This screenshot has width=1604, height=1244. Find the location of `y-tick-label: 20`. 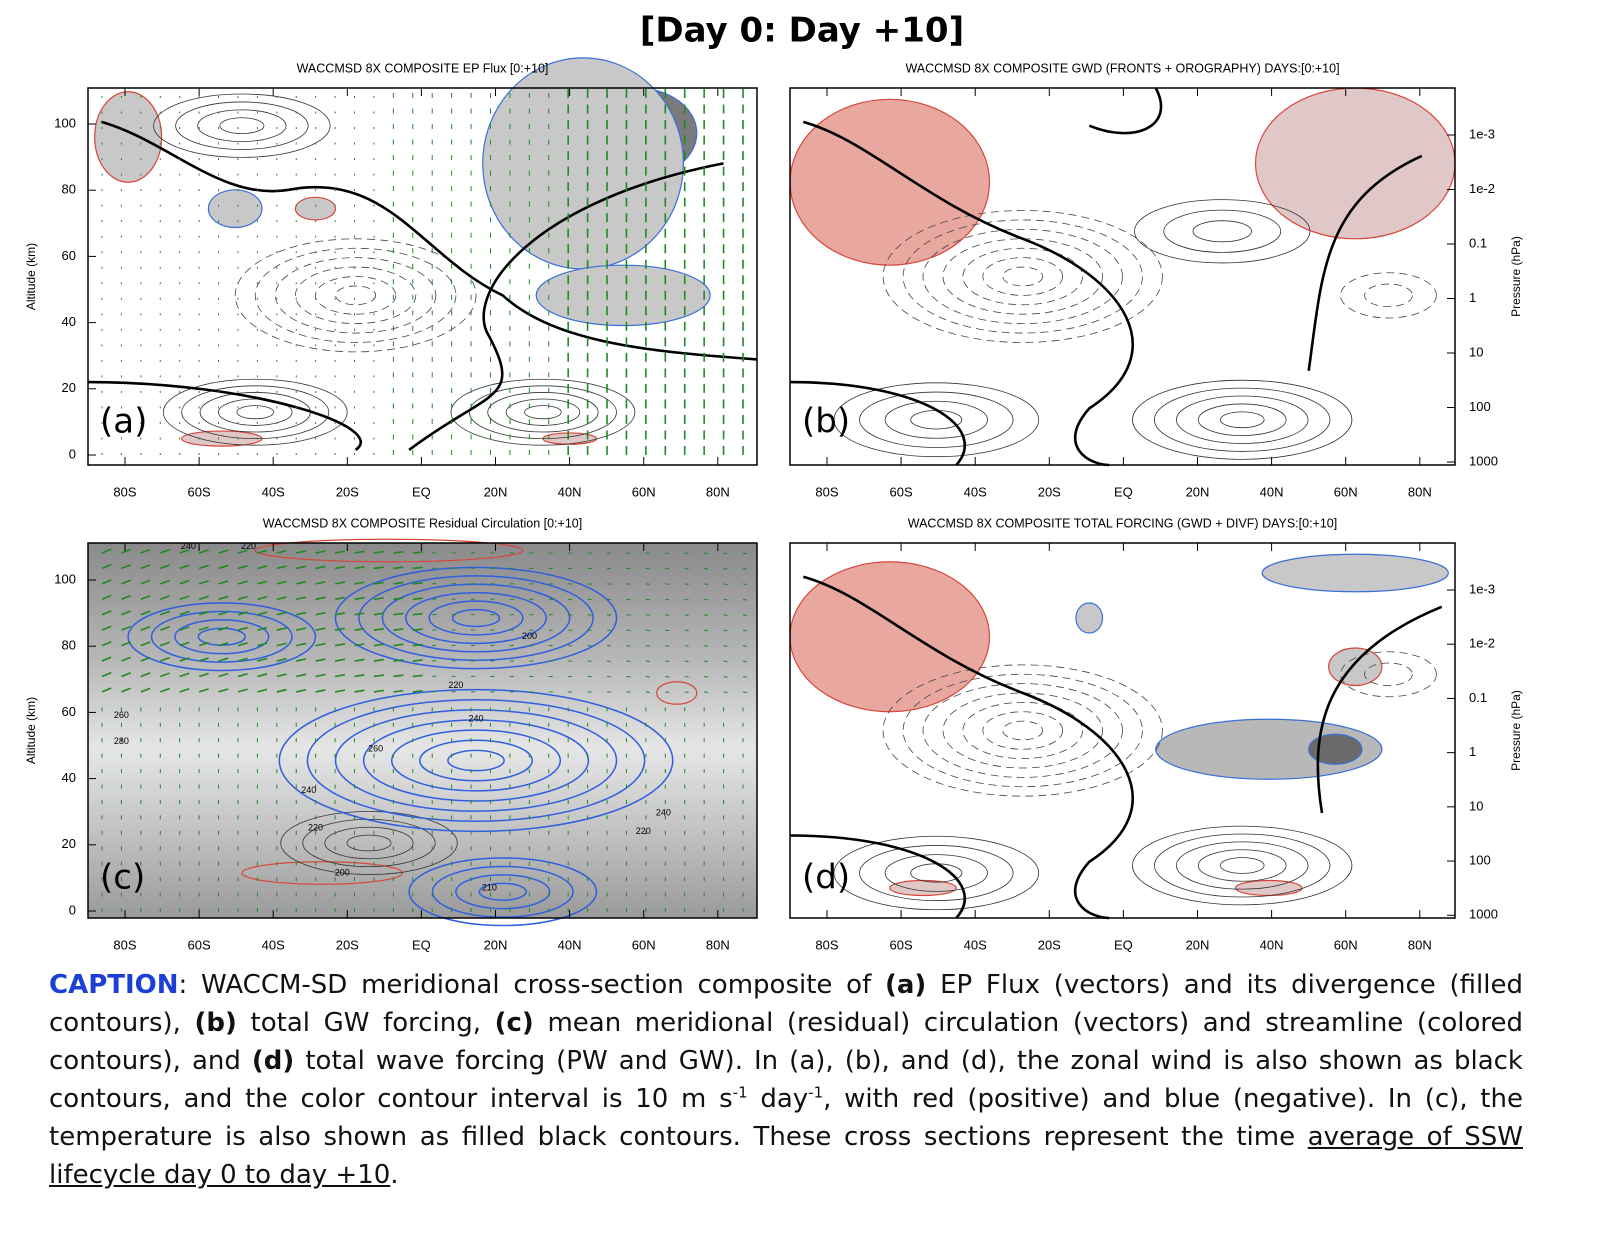

y-tick-label: 20 is located at coordinates (69, 387).